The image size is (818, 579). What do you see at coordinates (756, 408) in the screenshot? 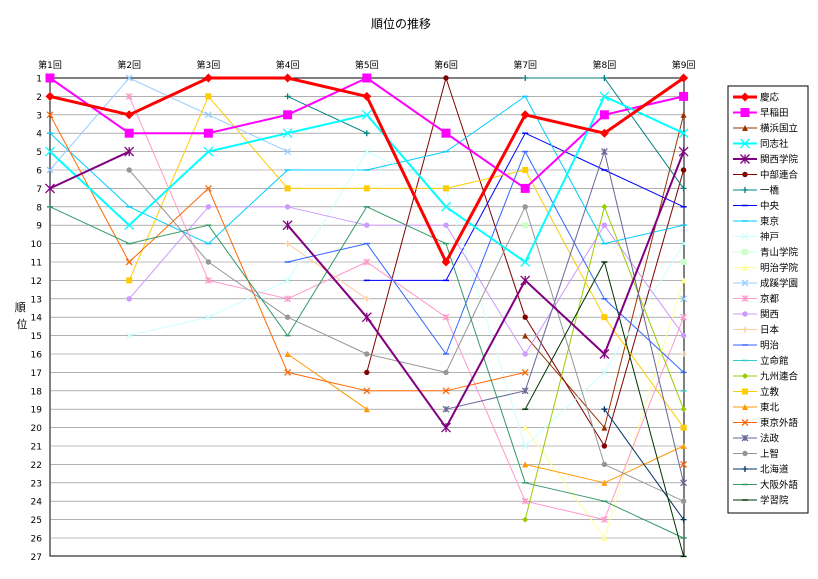
I see `legend-item: 東北` at bounding box center [756, 408].